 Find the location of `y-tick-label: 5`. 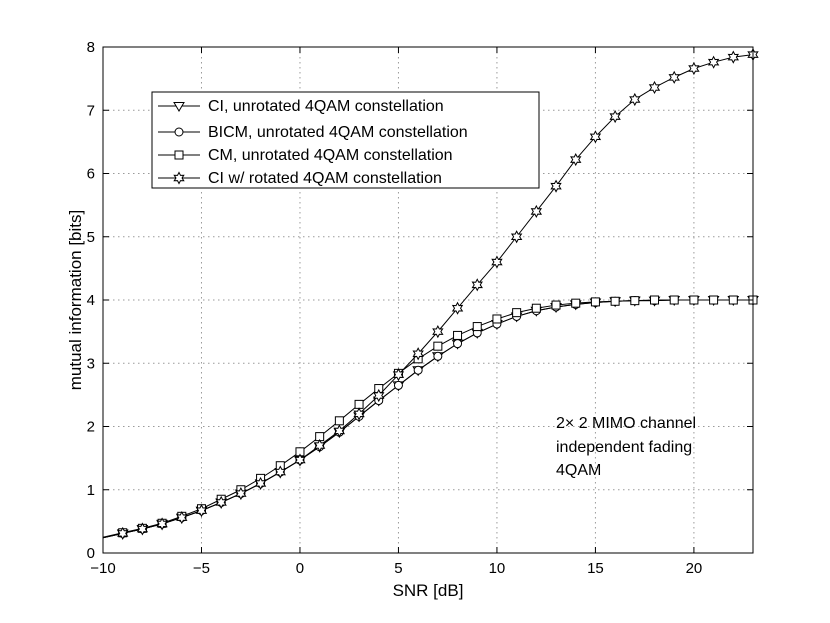

y-tick-label: 5 is located at coordinates (91, 237).